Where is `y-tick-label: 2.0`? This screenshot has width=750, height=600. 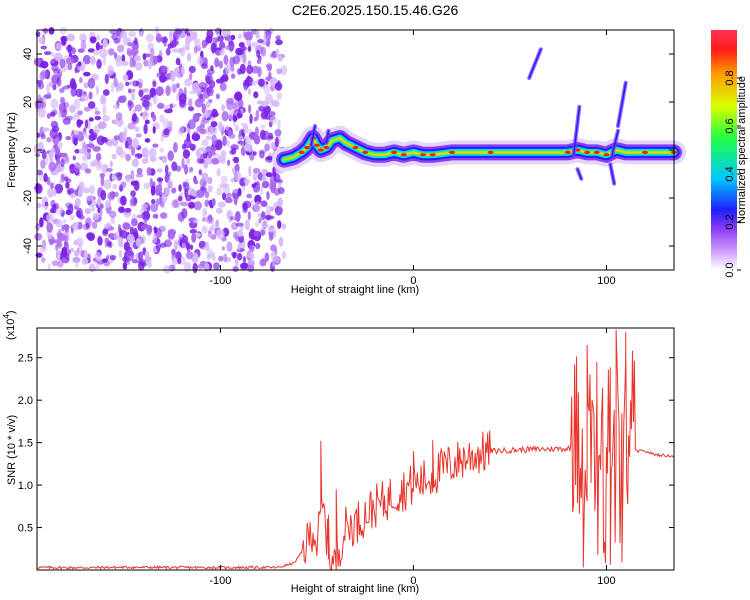 y-tick-label: 2.0 is located at coordinates (25, 401).